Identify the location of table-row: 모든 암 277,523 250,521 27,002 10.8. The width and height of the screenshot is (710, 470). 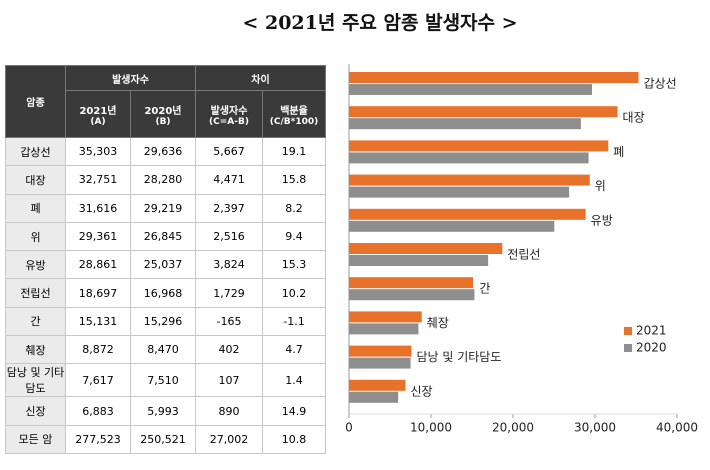
(165, 439).